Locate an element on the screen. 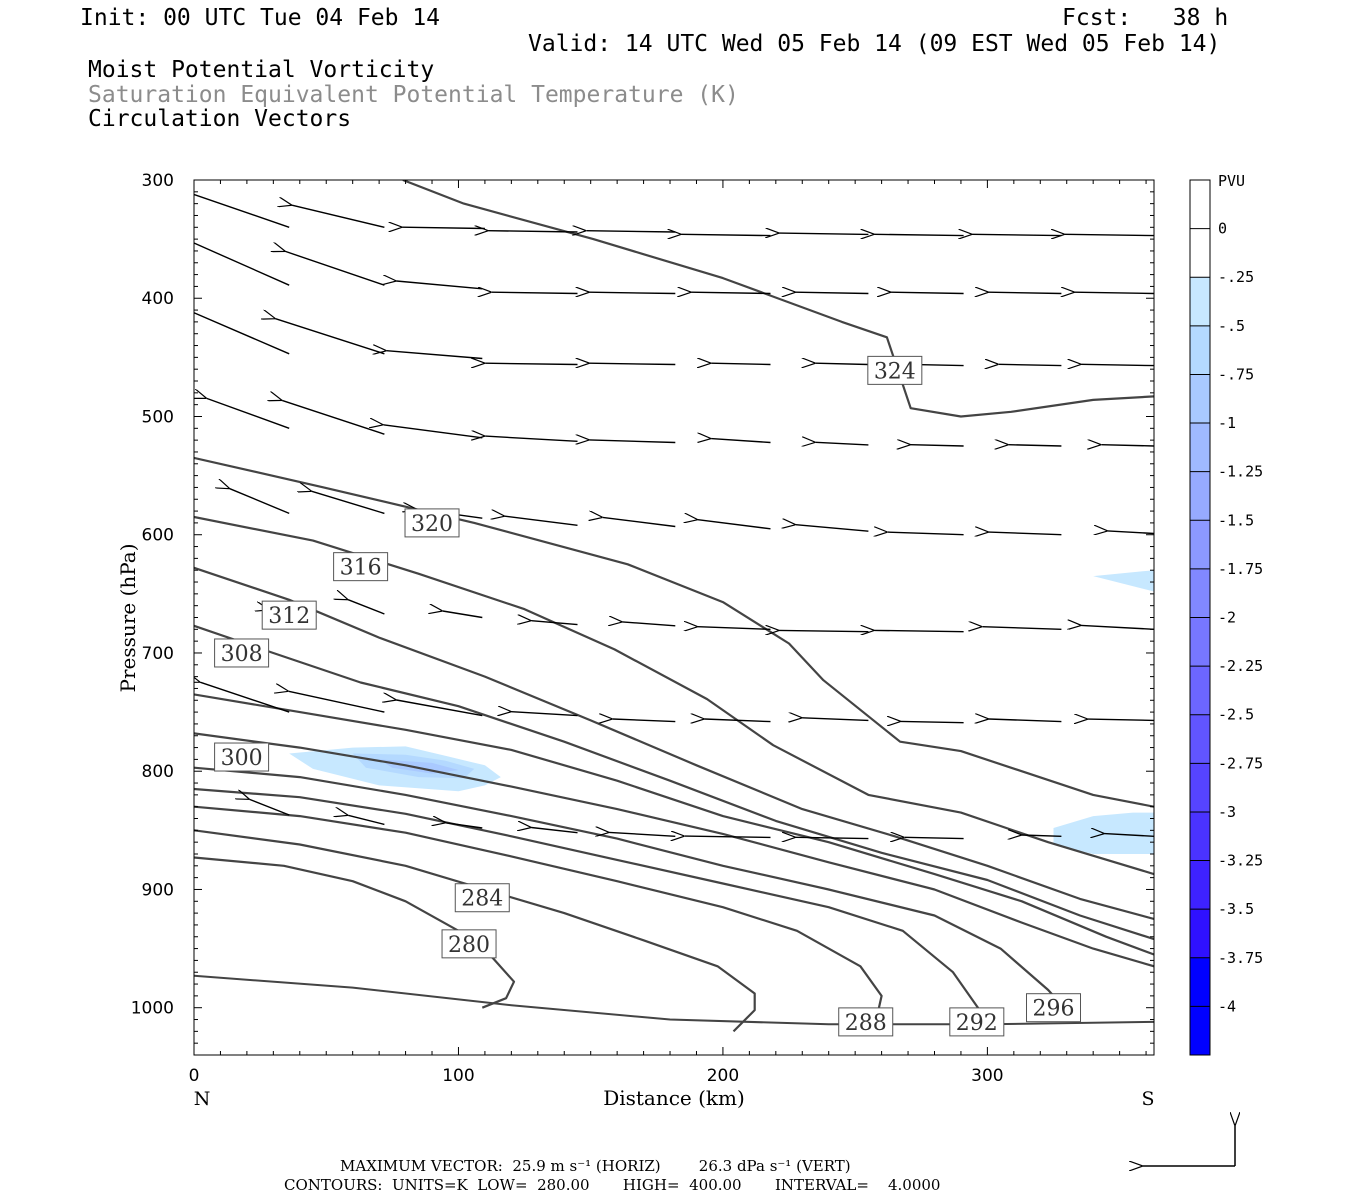 Image resolution: width=1350 pixels, height=1200 pixels. mpv-shaded-region is located at coordinates (1123, 581).